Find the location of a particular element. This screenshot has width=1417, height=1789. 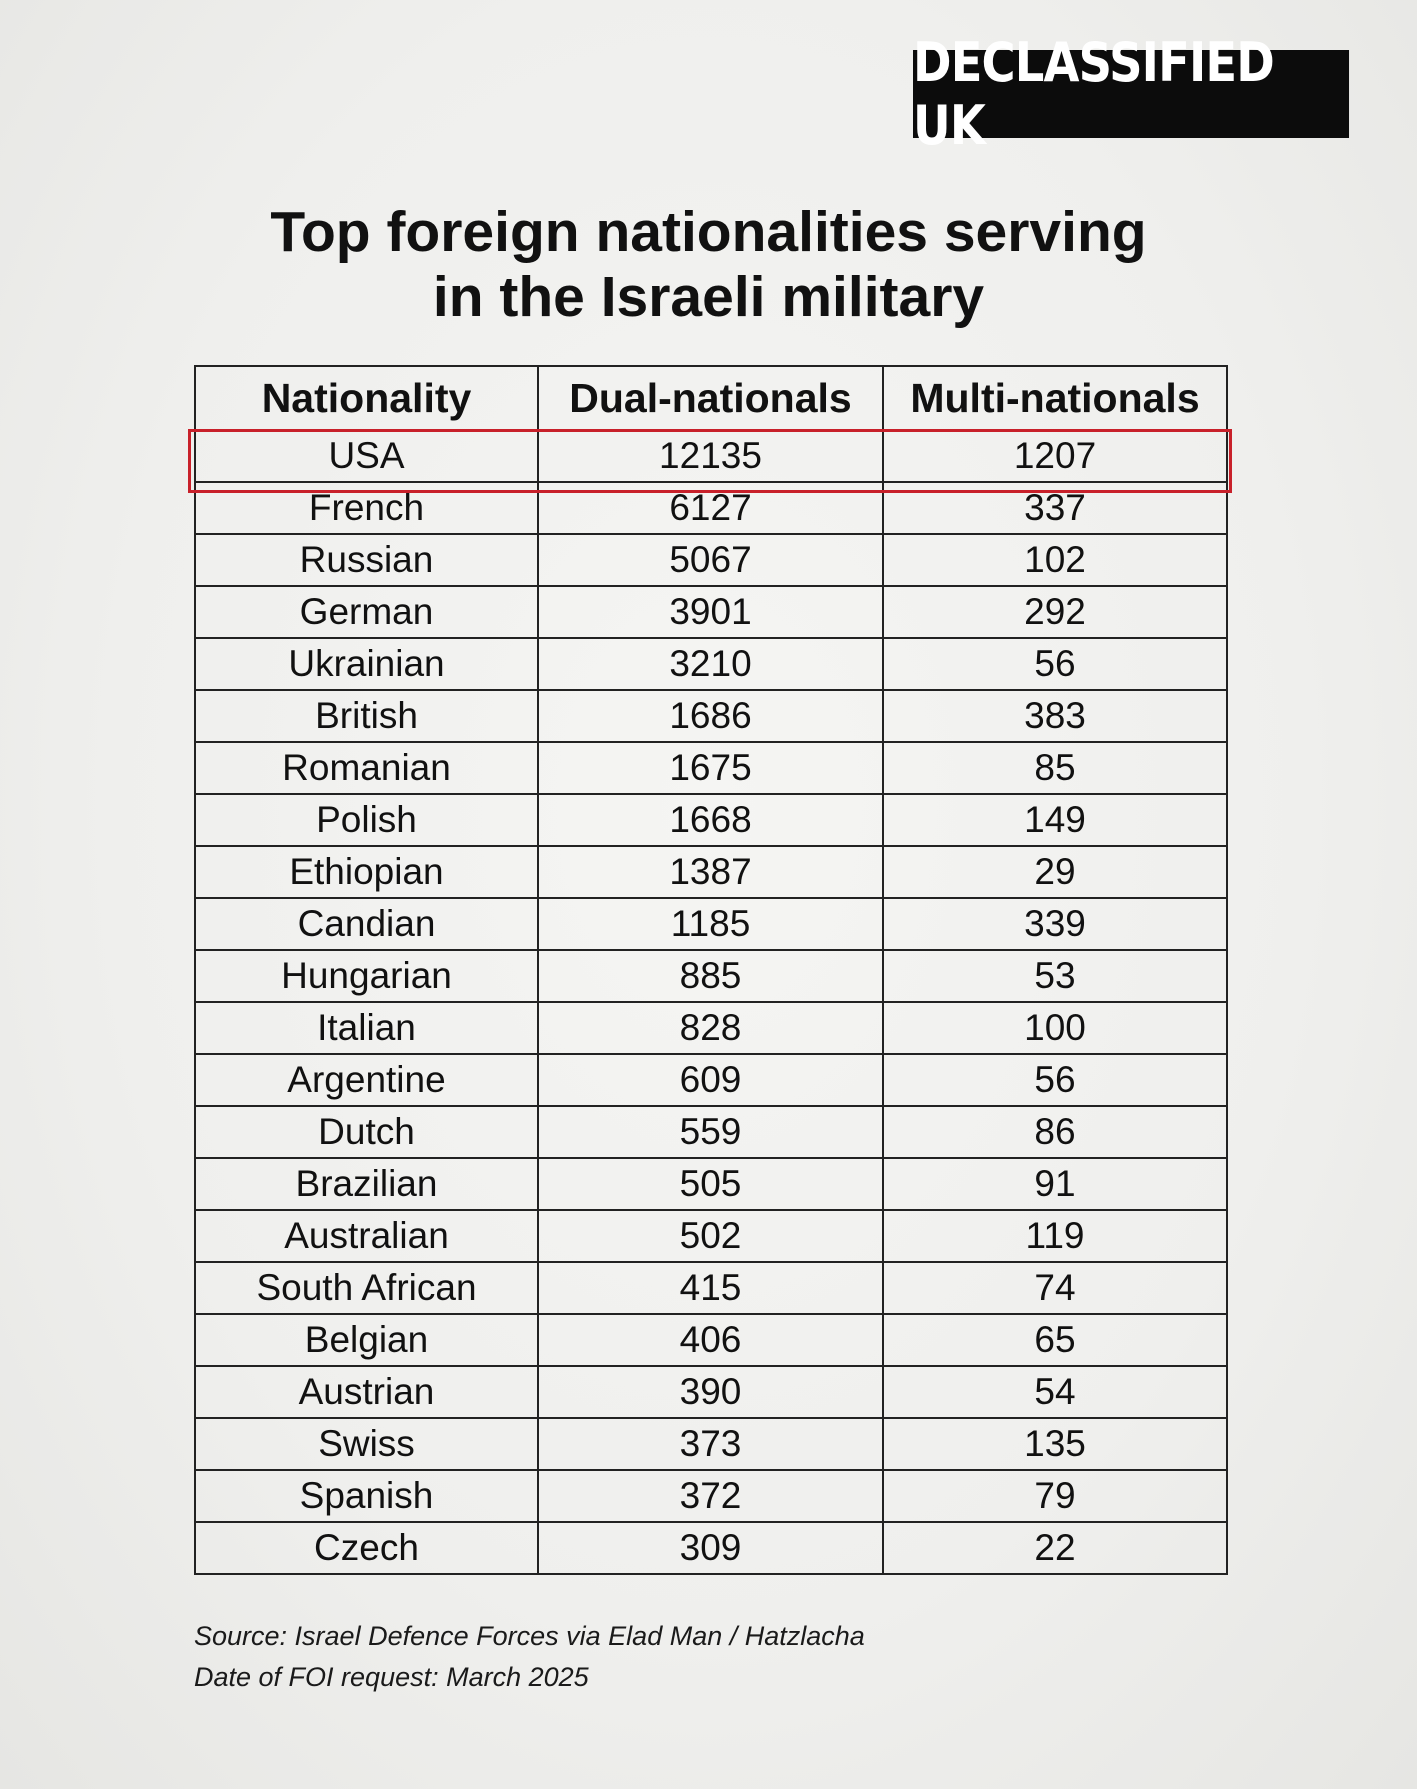

cell-nationality: Brazilian is located at coordinates (366, 1184).